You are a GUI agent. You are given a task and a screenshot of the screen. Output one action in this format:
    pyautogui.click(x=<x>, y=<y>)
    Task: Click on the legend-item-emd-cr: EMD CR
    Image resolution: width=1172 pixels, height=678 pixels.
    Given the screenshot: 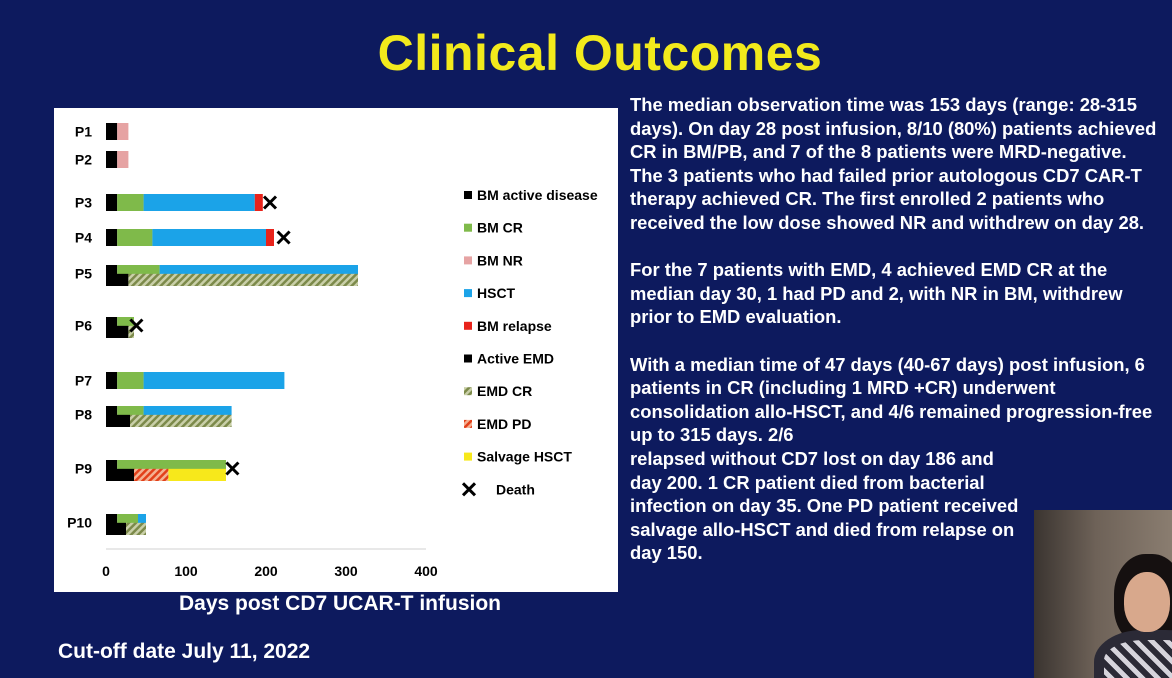 What is the action you would take?
    pyautogui.click(x=498, y=391)
    